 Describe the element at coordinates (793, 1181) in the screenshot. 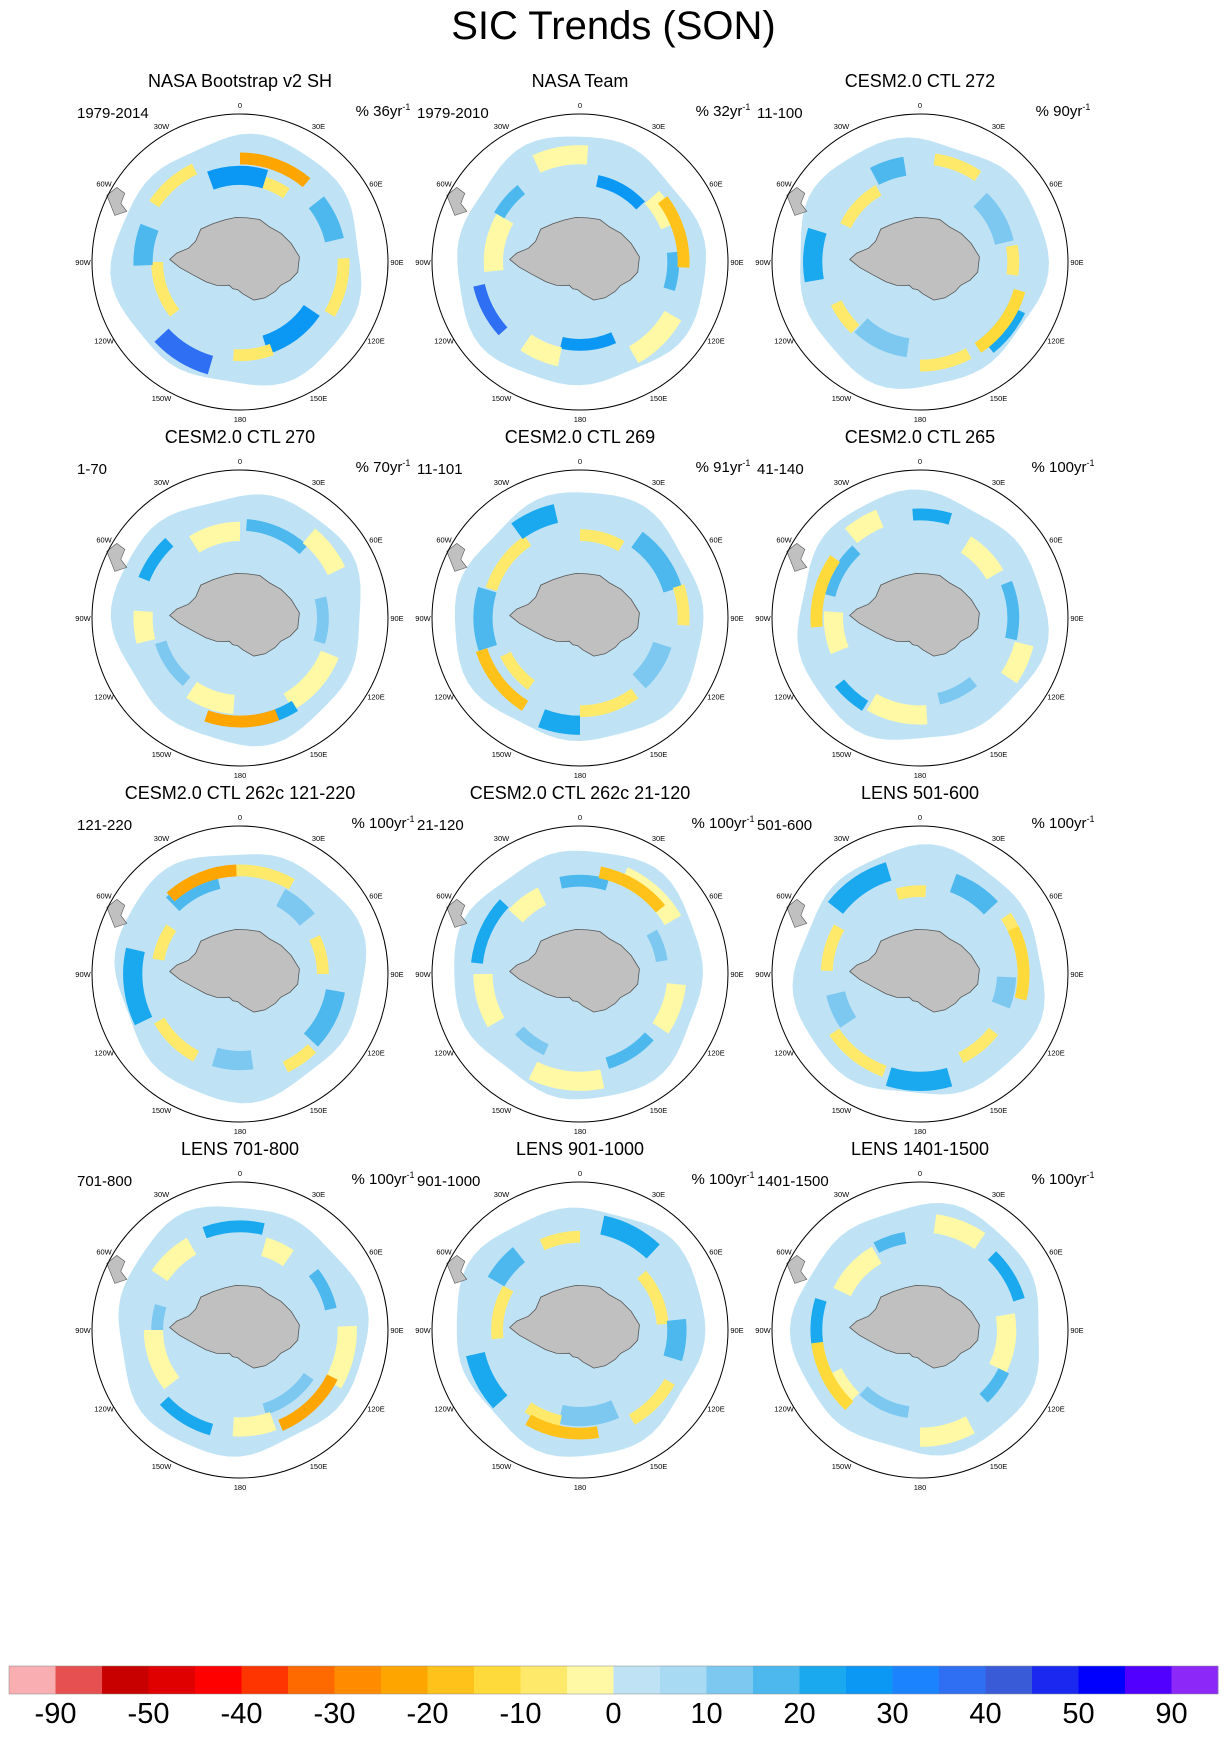

I see `panel-period: 1401-1500` at that location.